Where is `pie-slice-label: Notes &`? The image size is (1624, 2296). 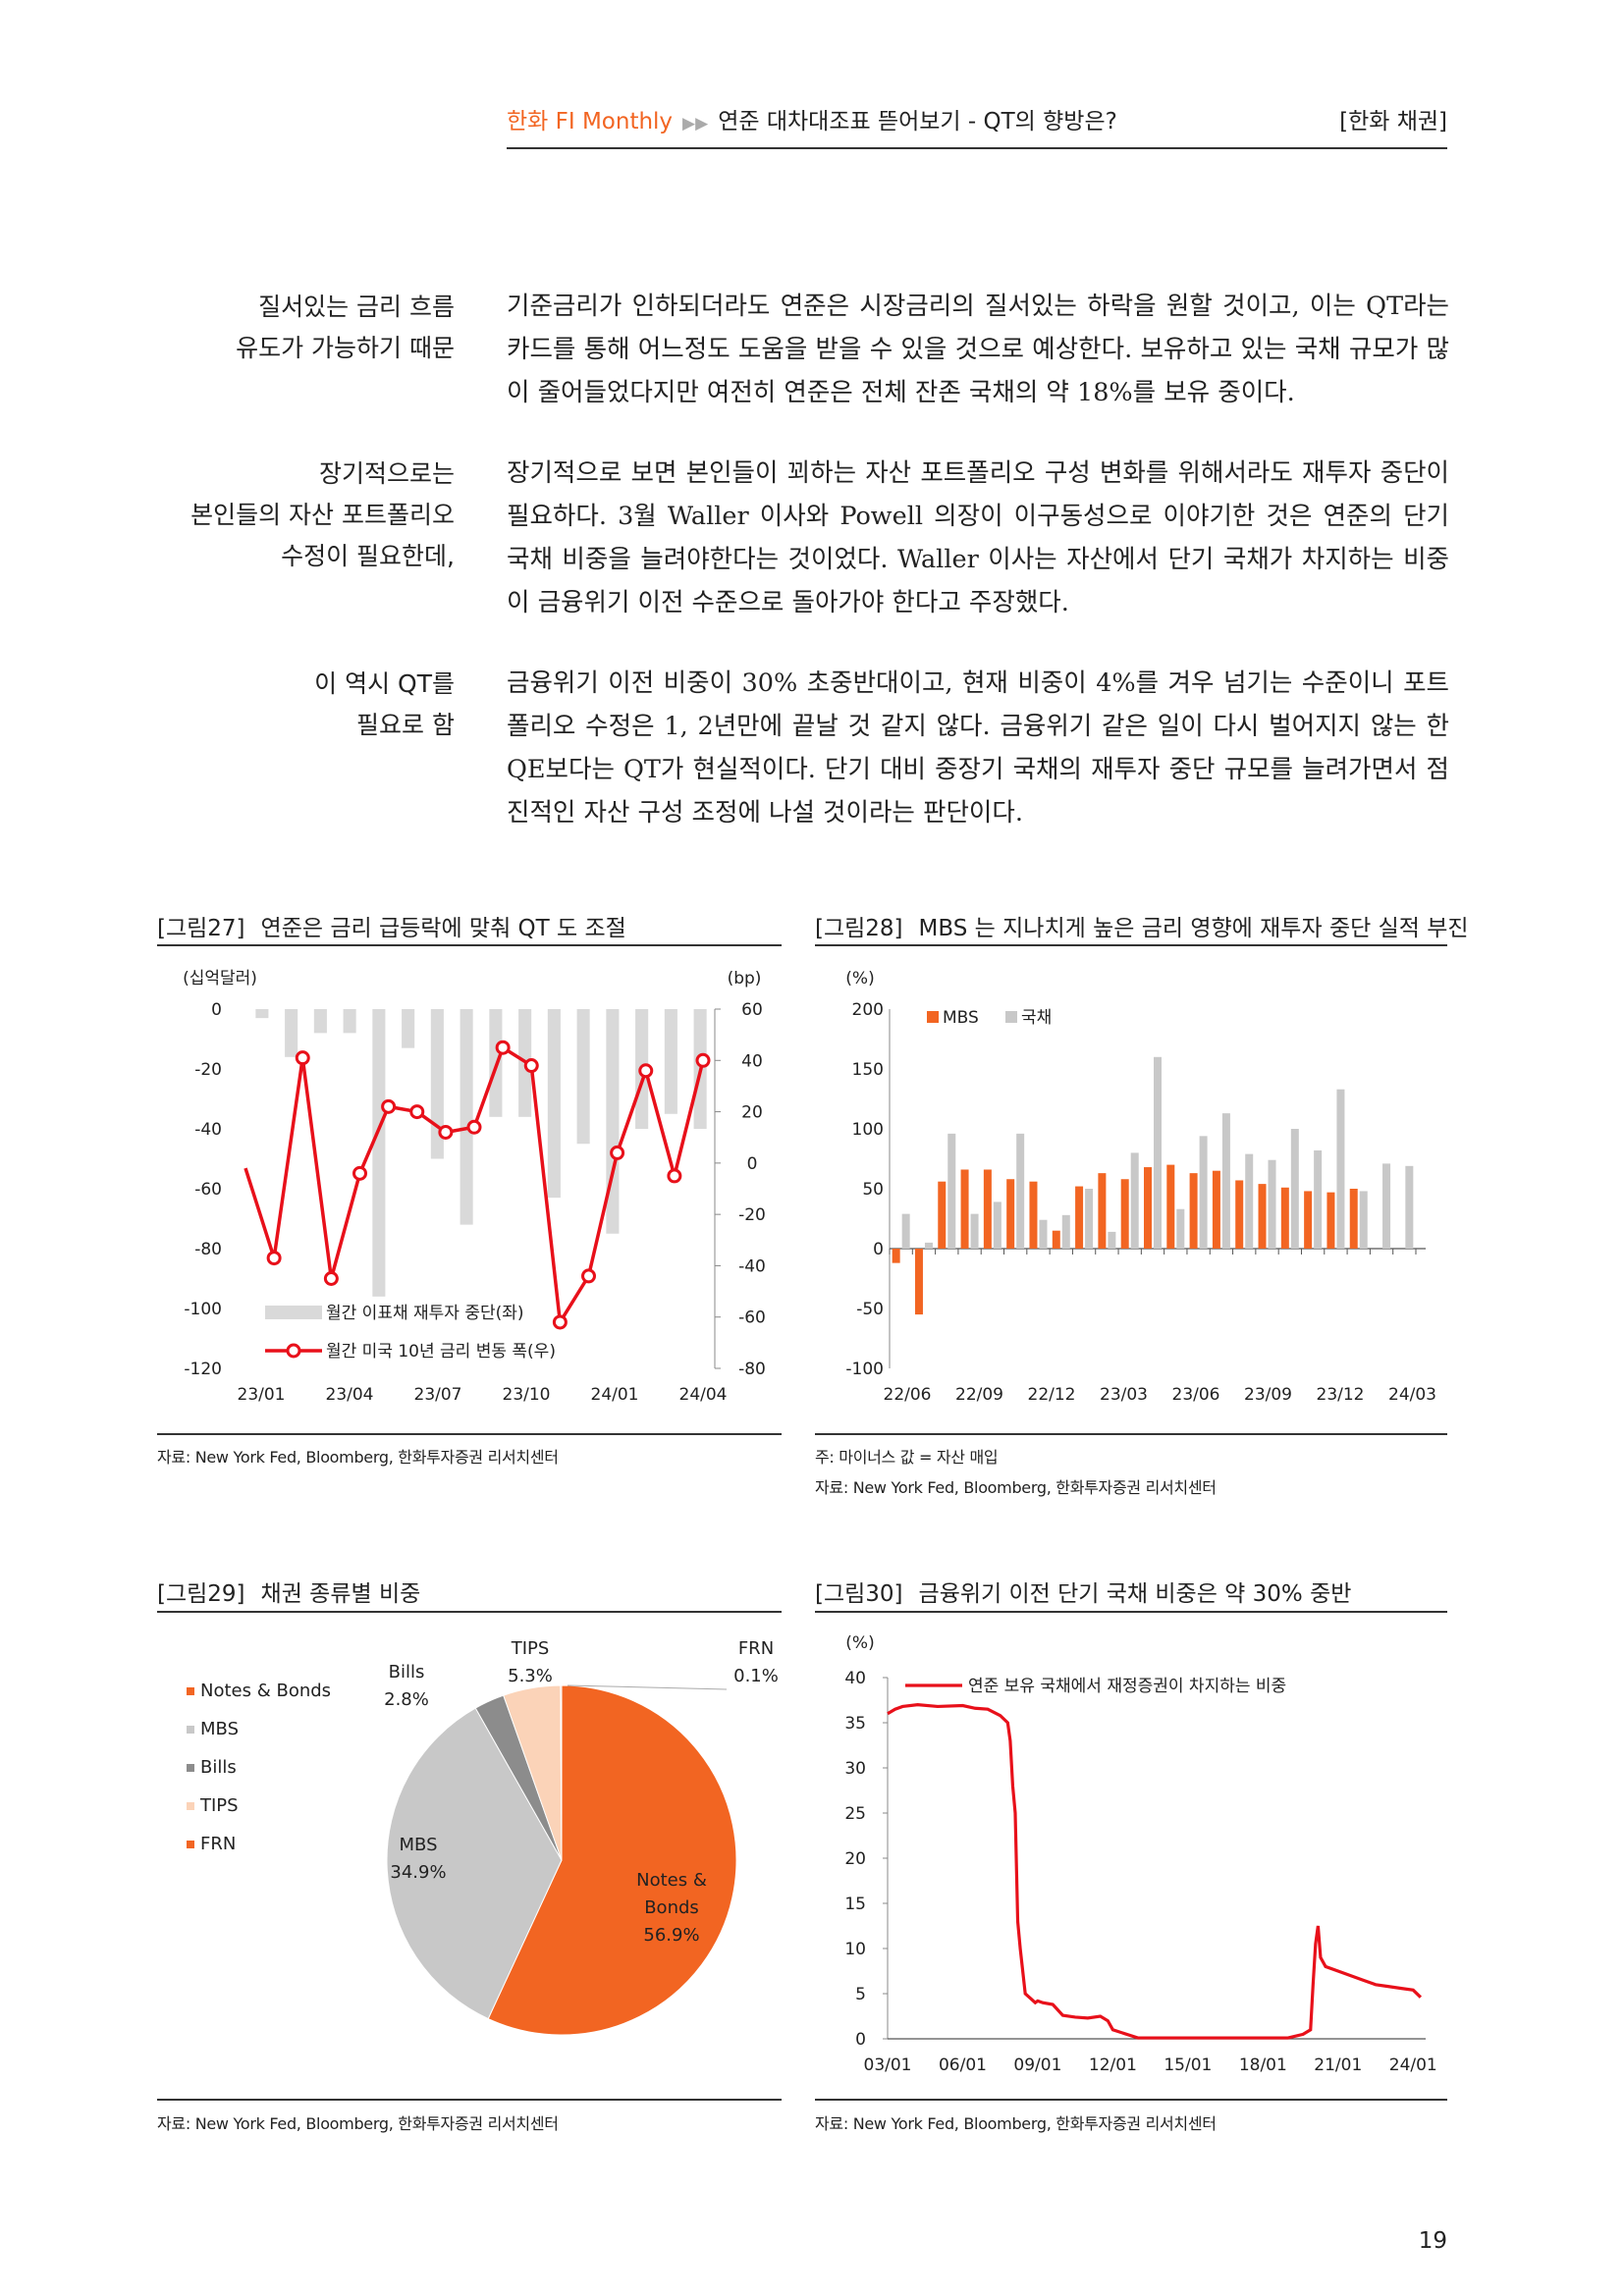
pie-slice-label: Notes & is located at coordinates (671, 1880).